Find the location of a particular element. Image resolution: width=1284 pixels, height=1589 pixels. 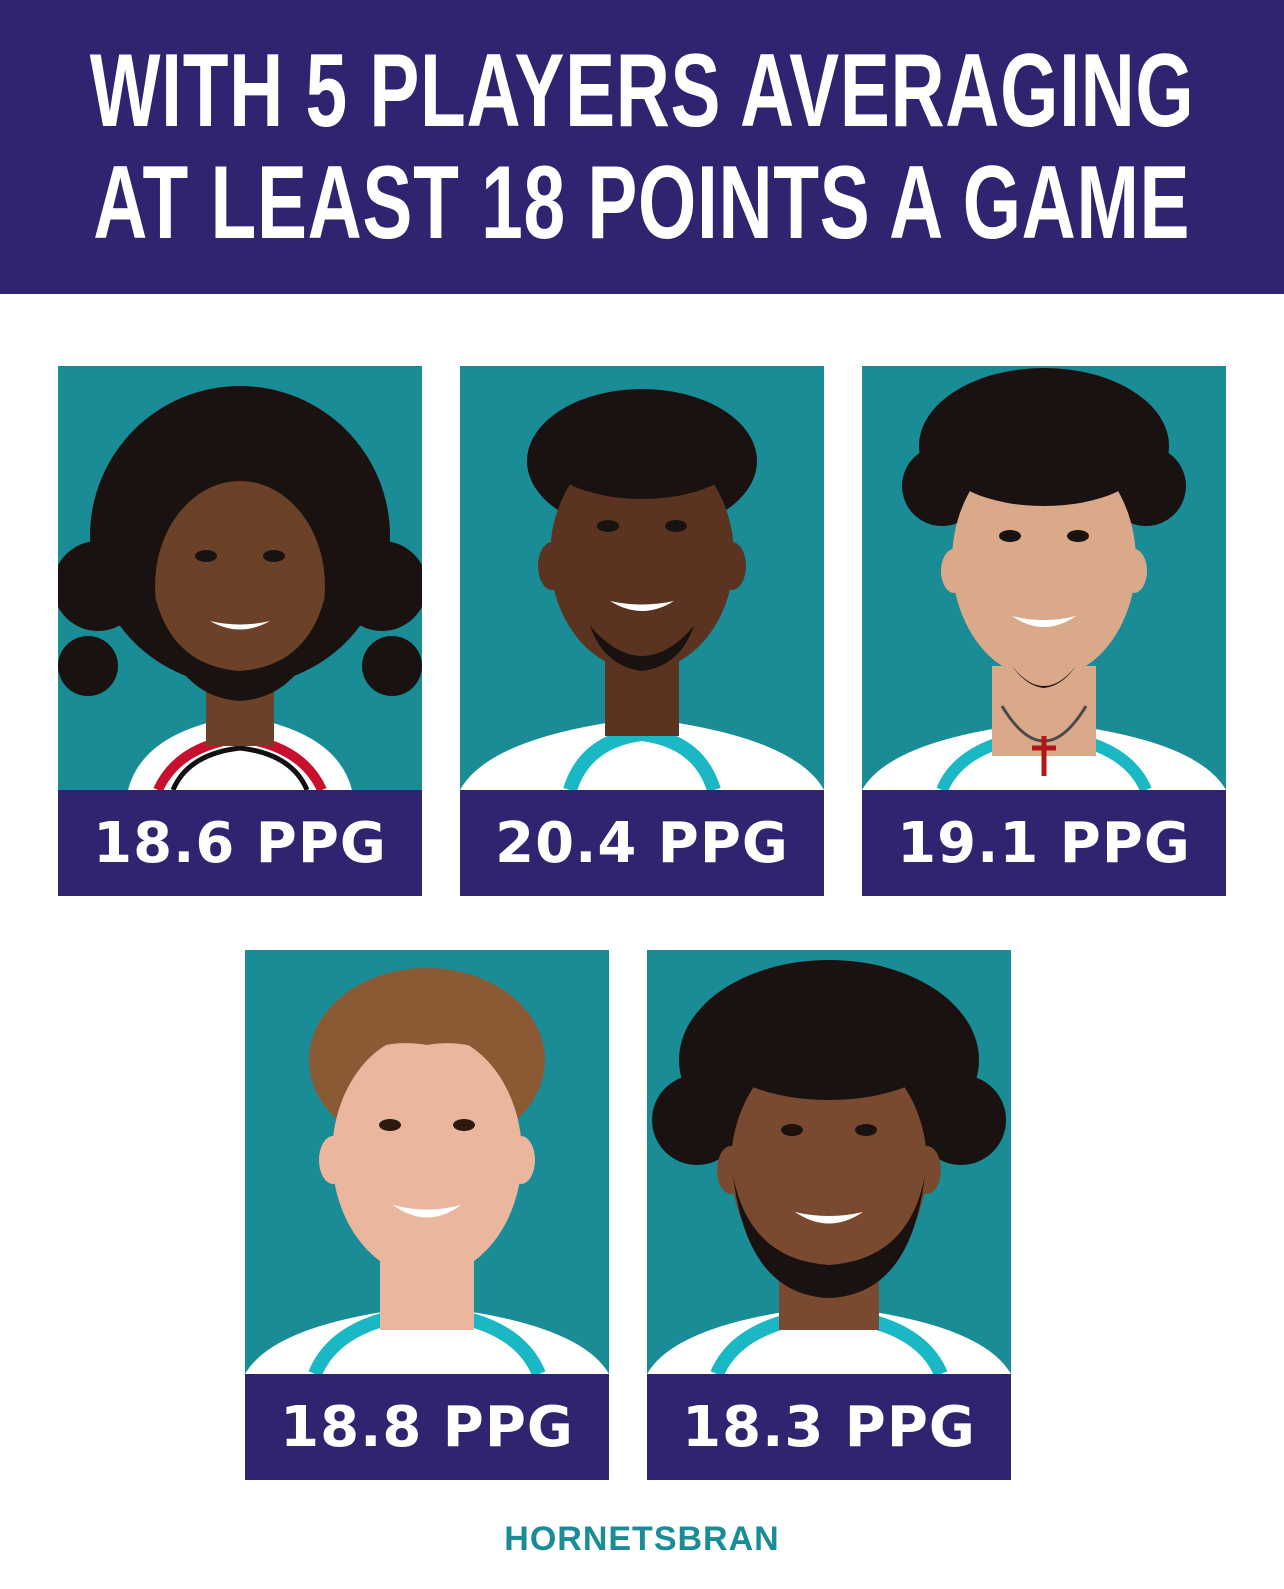

ppg-value-5: 18.3 PPG is located at coordinates (829, 1427).